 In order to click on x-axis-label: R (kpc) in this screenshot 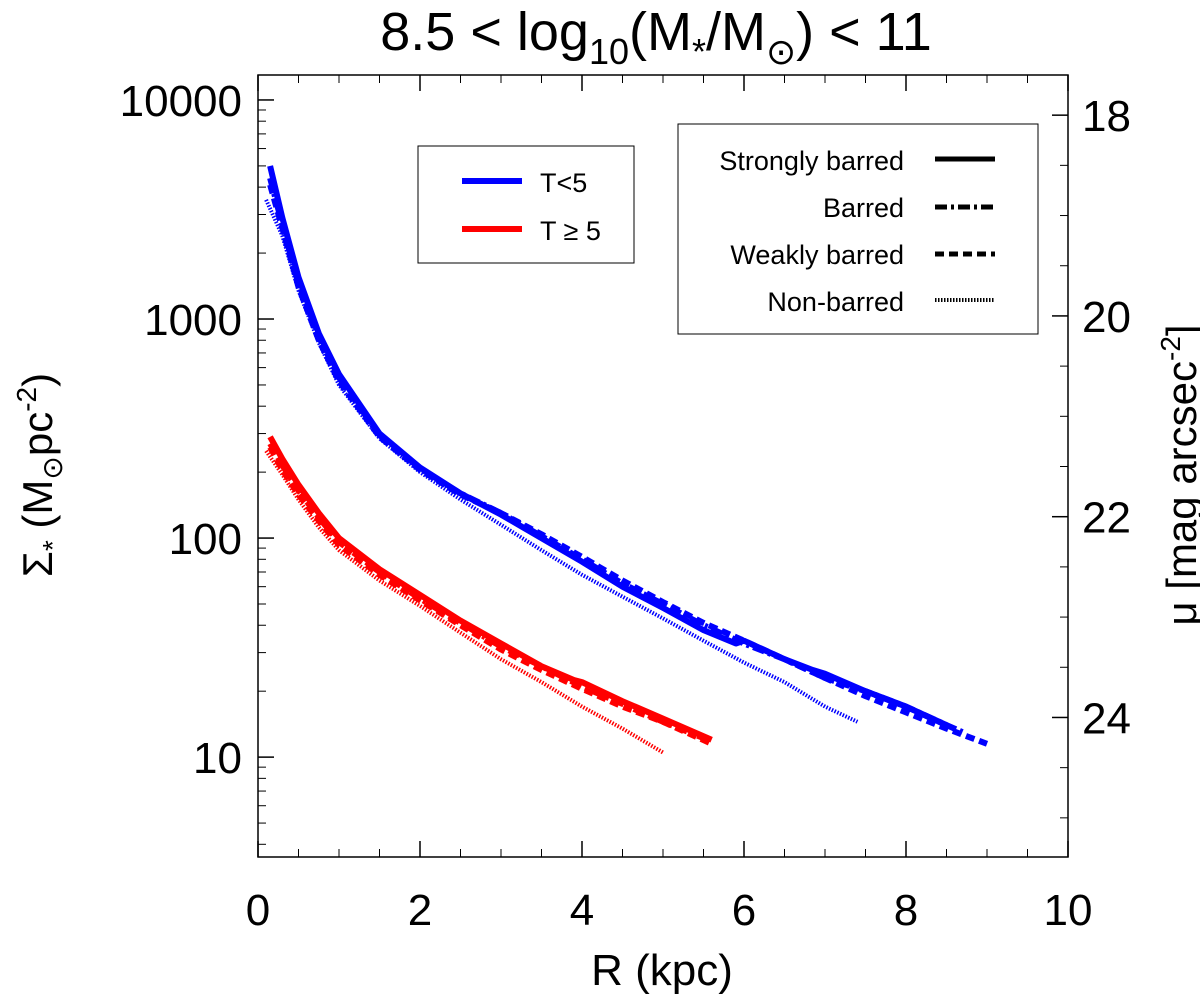, I will do `click(662, 970)`.